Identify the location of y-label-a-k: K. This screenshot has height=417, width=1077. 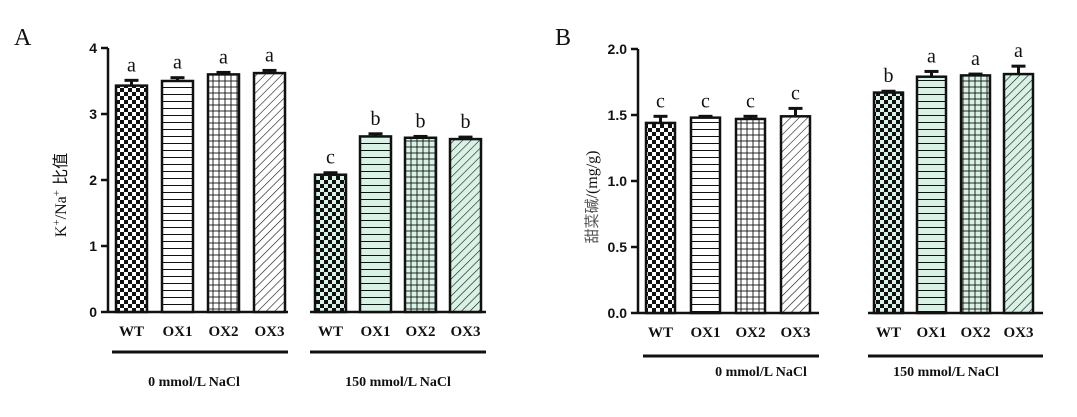
(61, 231).